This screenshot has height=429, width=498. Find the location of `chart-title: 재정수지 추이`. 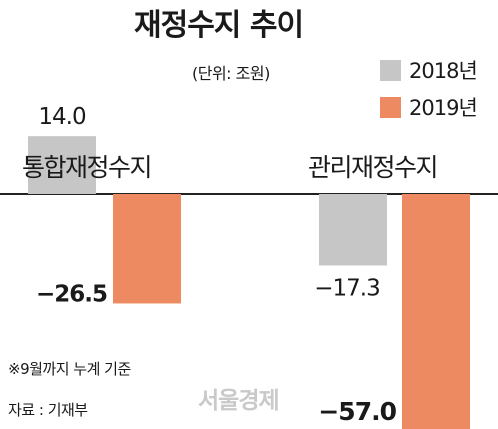

chart-title: 재정수지 추이 is located at coordinates (219, 25).